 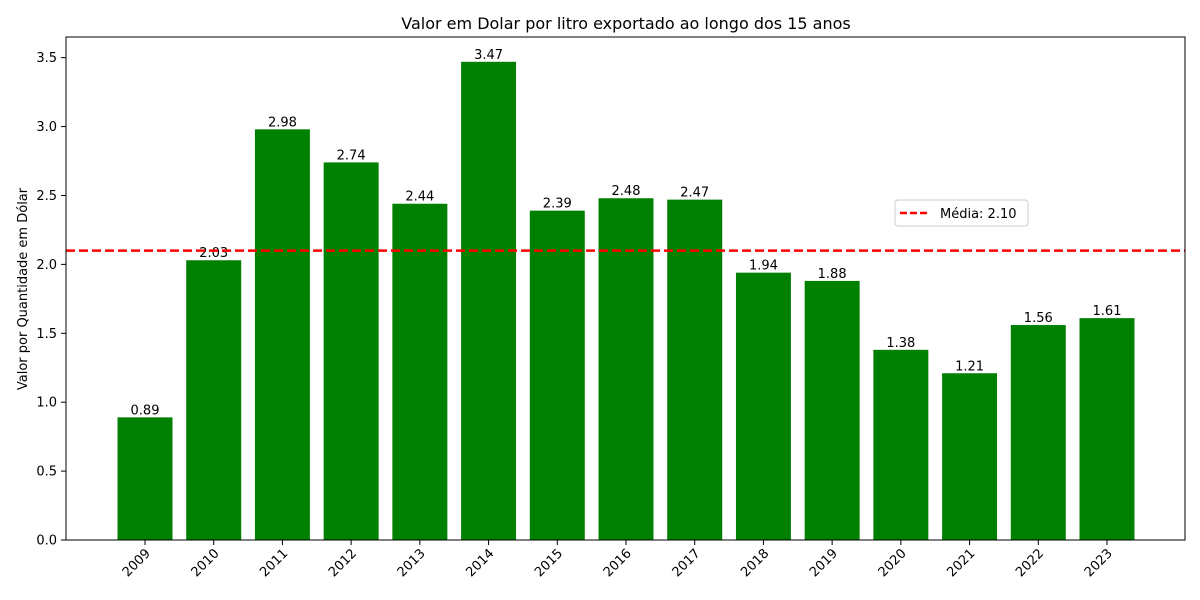 I want to click on y-ticks-layer: 0.0 0.5 1.0 1.5 2.0 2.5 3.0 3.5, so click(x=51, y=300).